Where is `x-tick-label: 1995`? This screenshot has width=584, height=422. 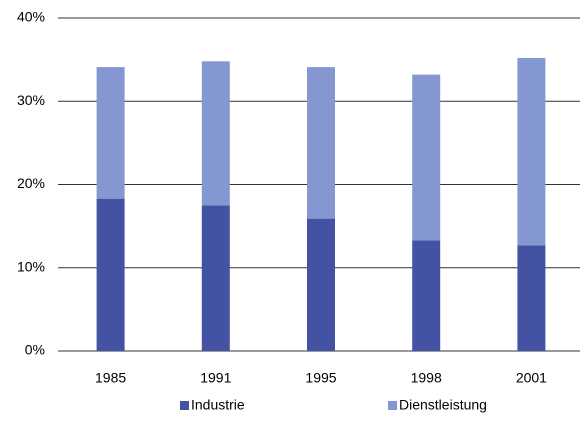 x-tick-label: 1995 is located at coordinates (320, 378).